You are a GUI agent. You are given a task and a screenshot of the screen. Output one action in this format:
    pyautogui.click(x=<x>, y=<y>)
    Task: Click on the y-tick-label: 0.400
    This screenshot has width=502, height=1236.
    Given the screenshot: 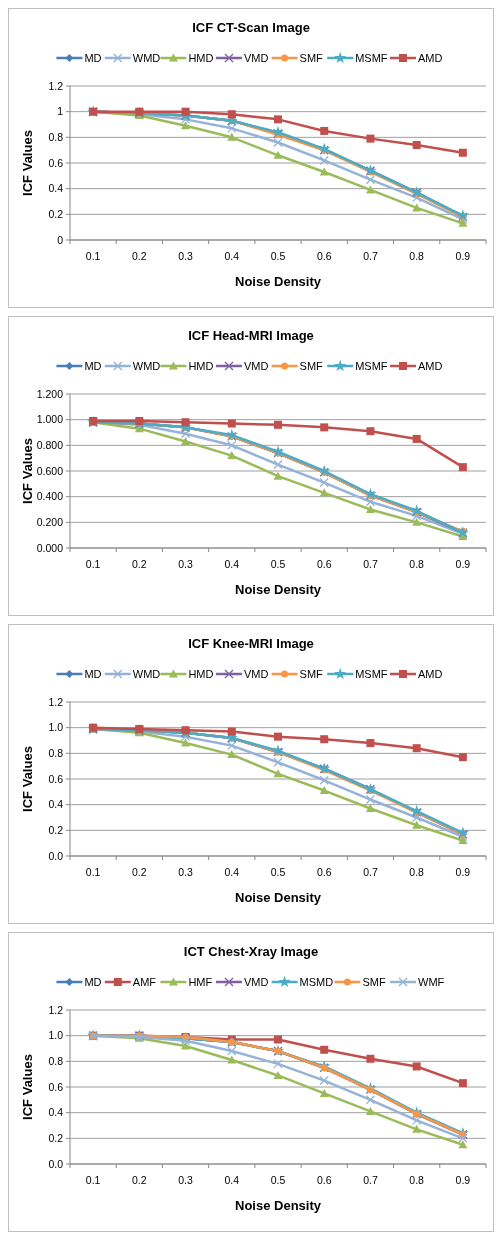 What is the action you would take?
    pyautogui.click(x=50, y=496)
    